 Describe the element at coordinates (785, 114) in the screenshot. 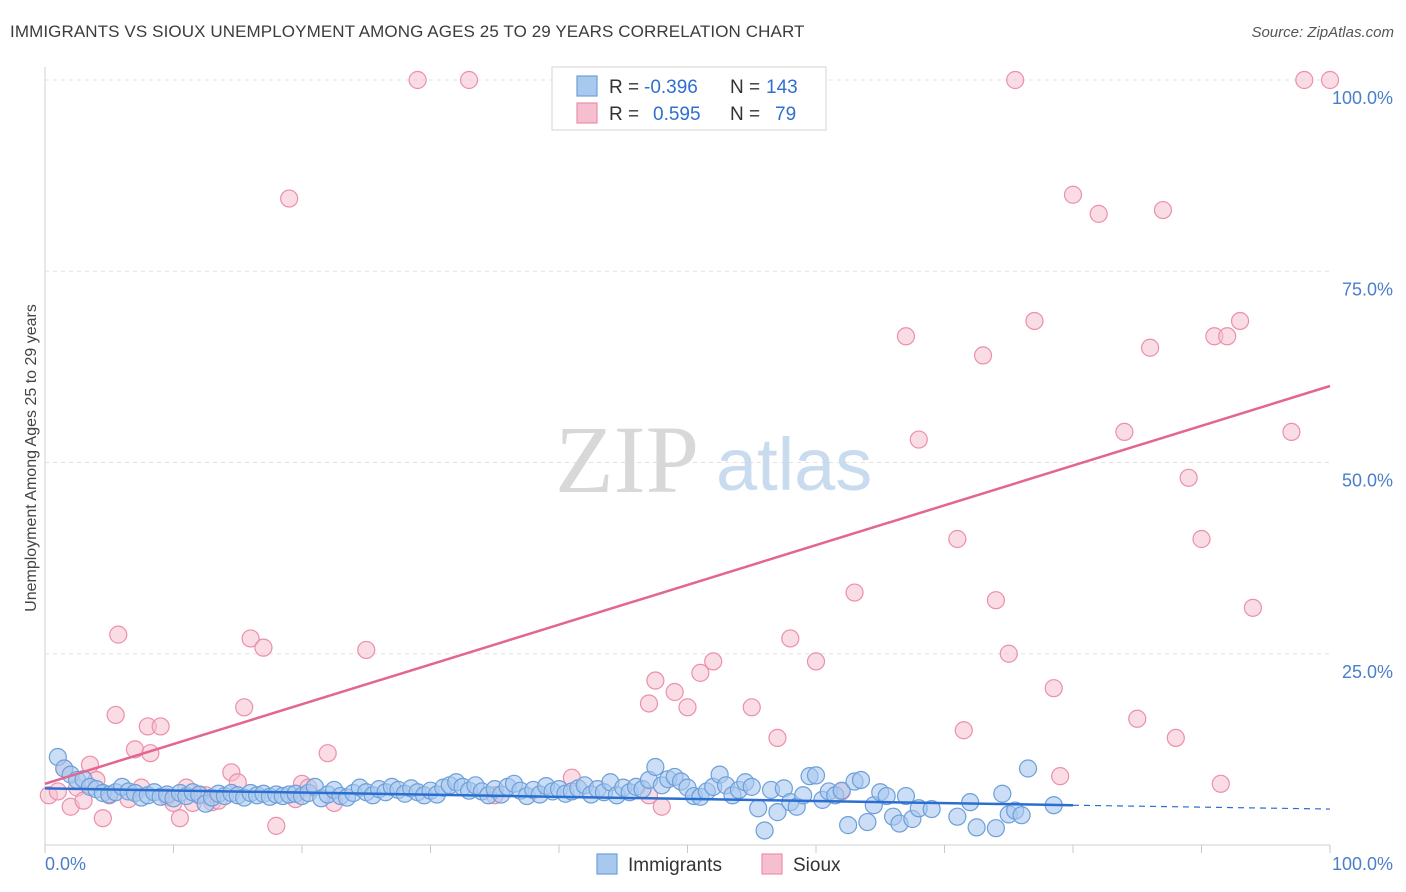

I see `n-value-sioux: 79` at that location.